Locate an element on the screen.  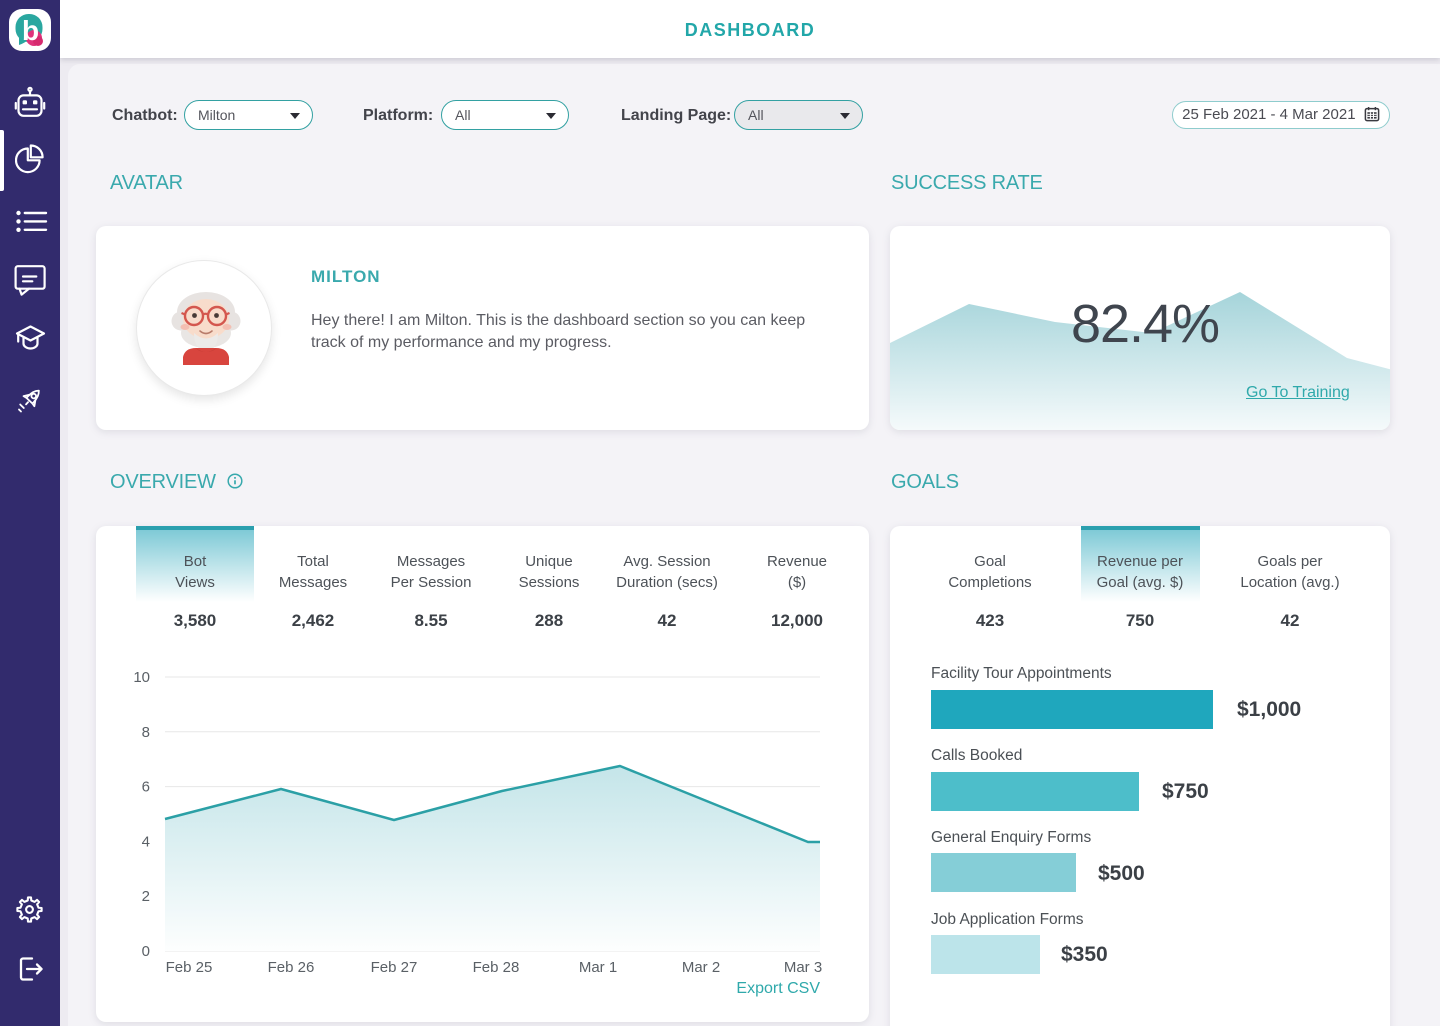
svg-text: Feb 28 is located at coordinates (496, 967).